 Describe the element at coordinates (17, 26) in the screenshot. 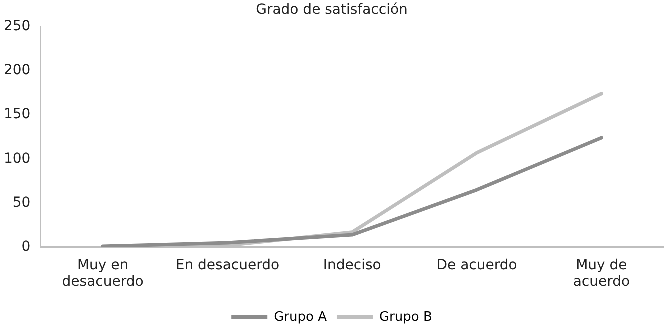

I see `y-tick-label: 250` at that location.